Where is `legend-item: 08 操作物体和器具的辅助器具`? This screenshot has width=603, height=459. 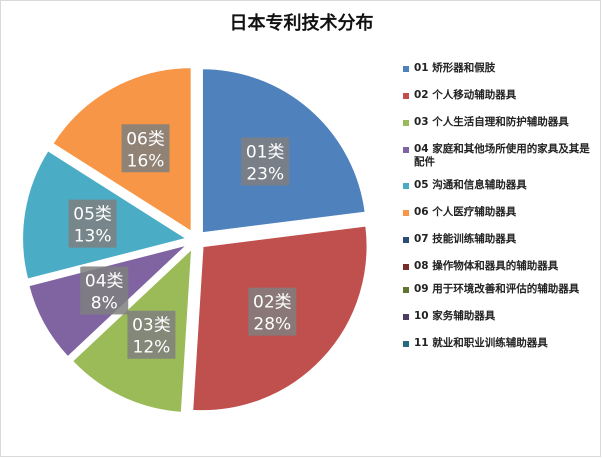 legend-item: 08 操作物体和器具的辅助器具 is located at coordinates (501, 266).